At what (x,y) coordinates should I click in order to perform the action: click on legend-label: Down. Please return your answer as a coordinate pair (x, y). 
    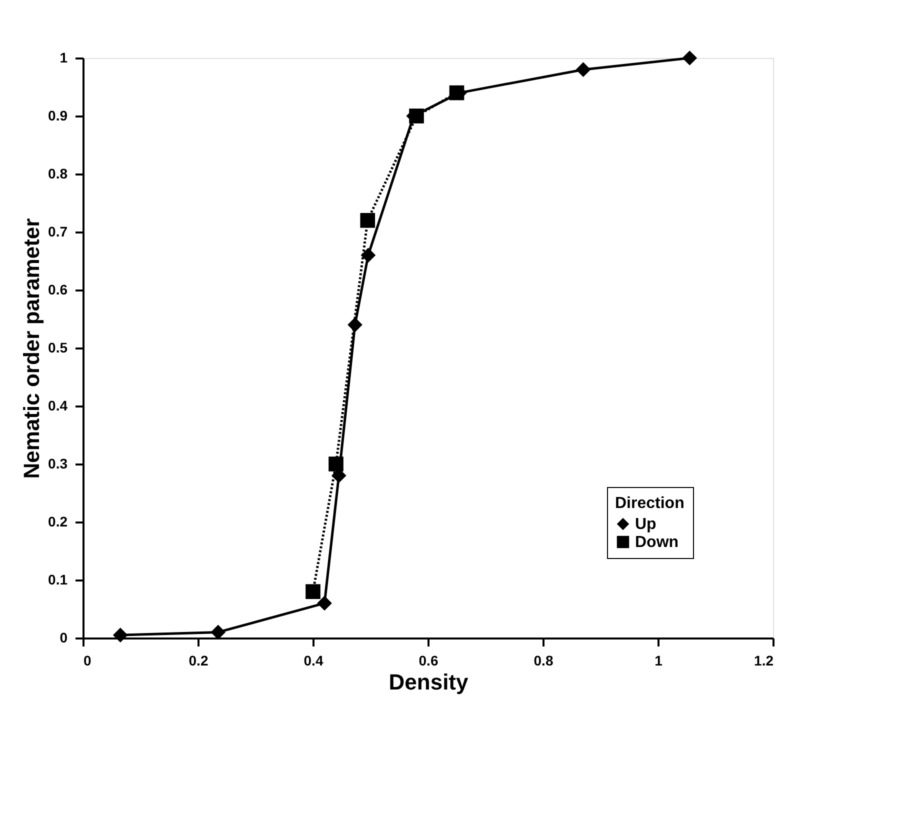
    Looking at the image, I should click on (657, 542).